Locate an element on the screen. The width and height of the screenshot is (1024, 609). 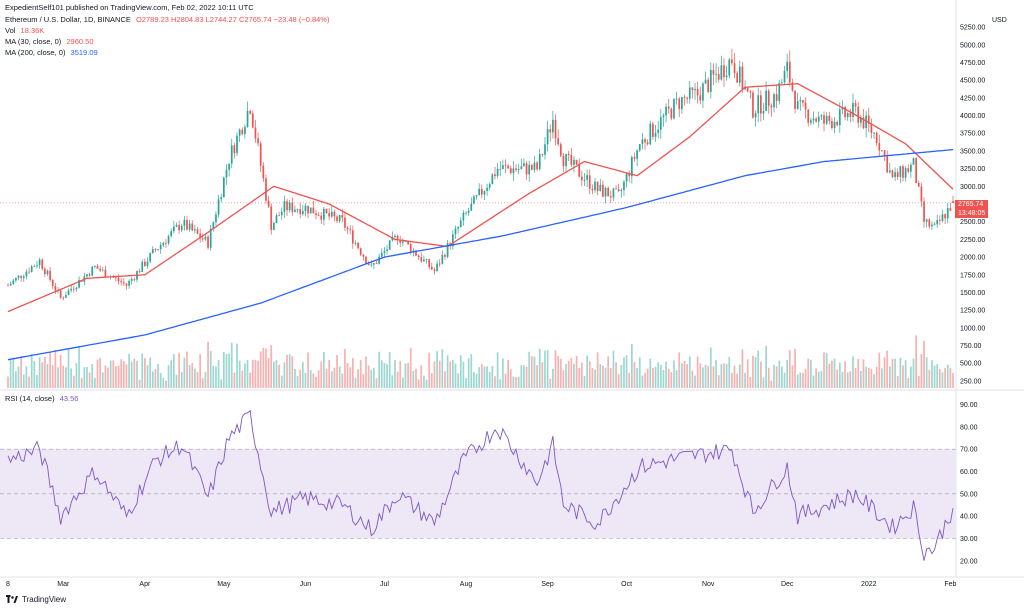
ma30-line: MA (30, close, 0) 2960.50 is located at coordinates (51, 42).